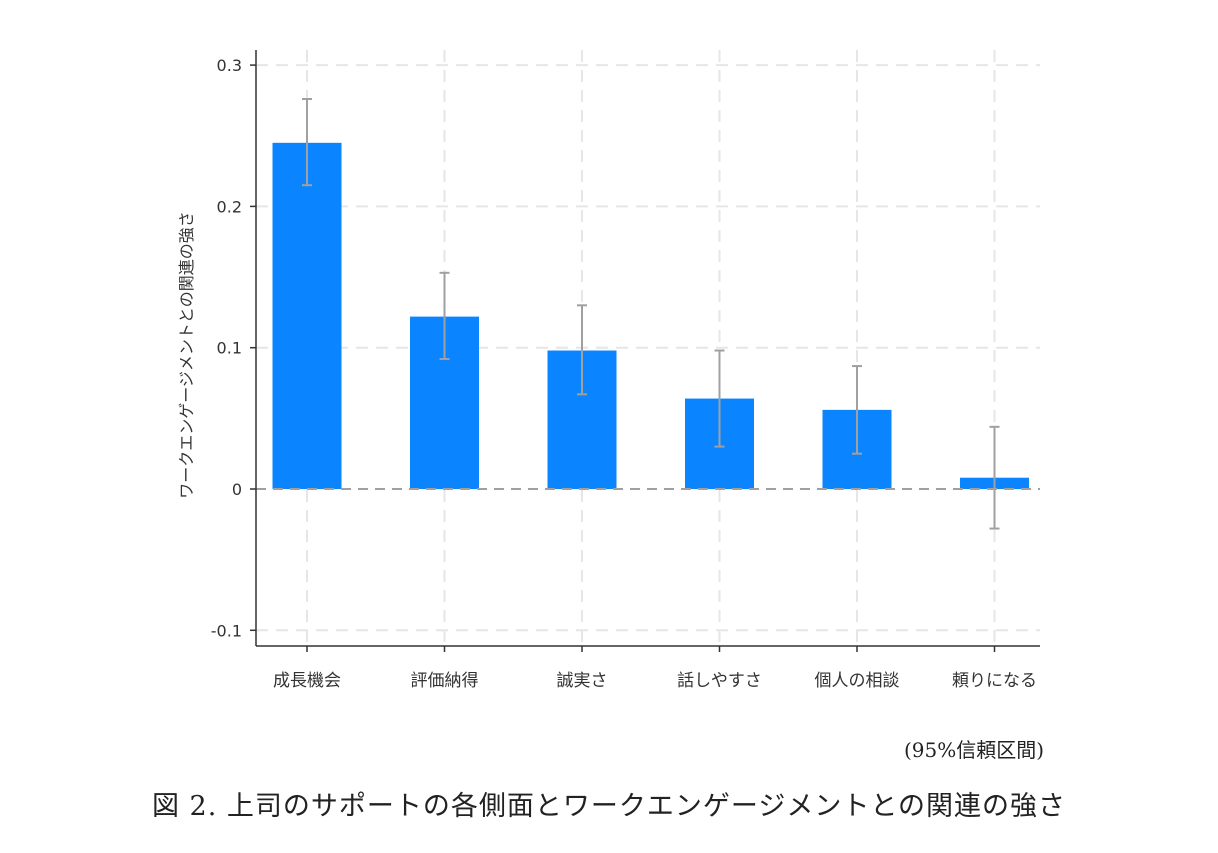 The image size is (1218, 853). Describe the element at coordinates (237, 489) in the screenshot. I see `y-tick-label: 0` at that location.